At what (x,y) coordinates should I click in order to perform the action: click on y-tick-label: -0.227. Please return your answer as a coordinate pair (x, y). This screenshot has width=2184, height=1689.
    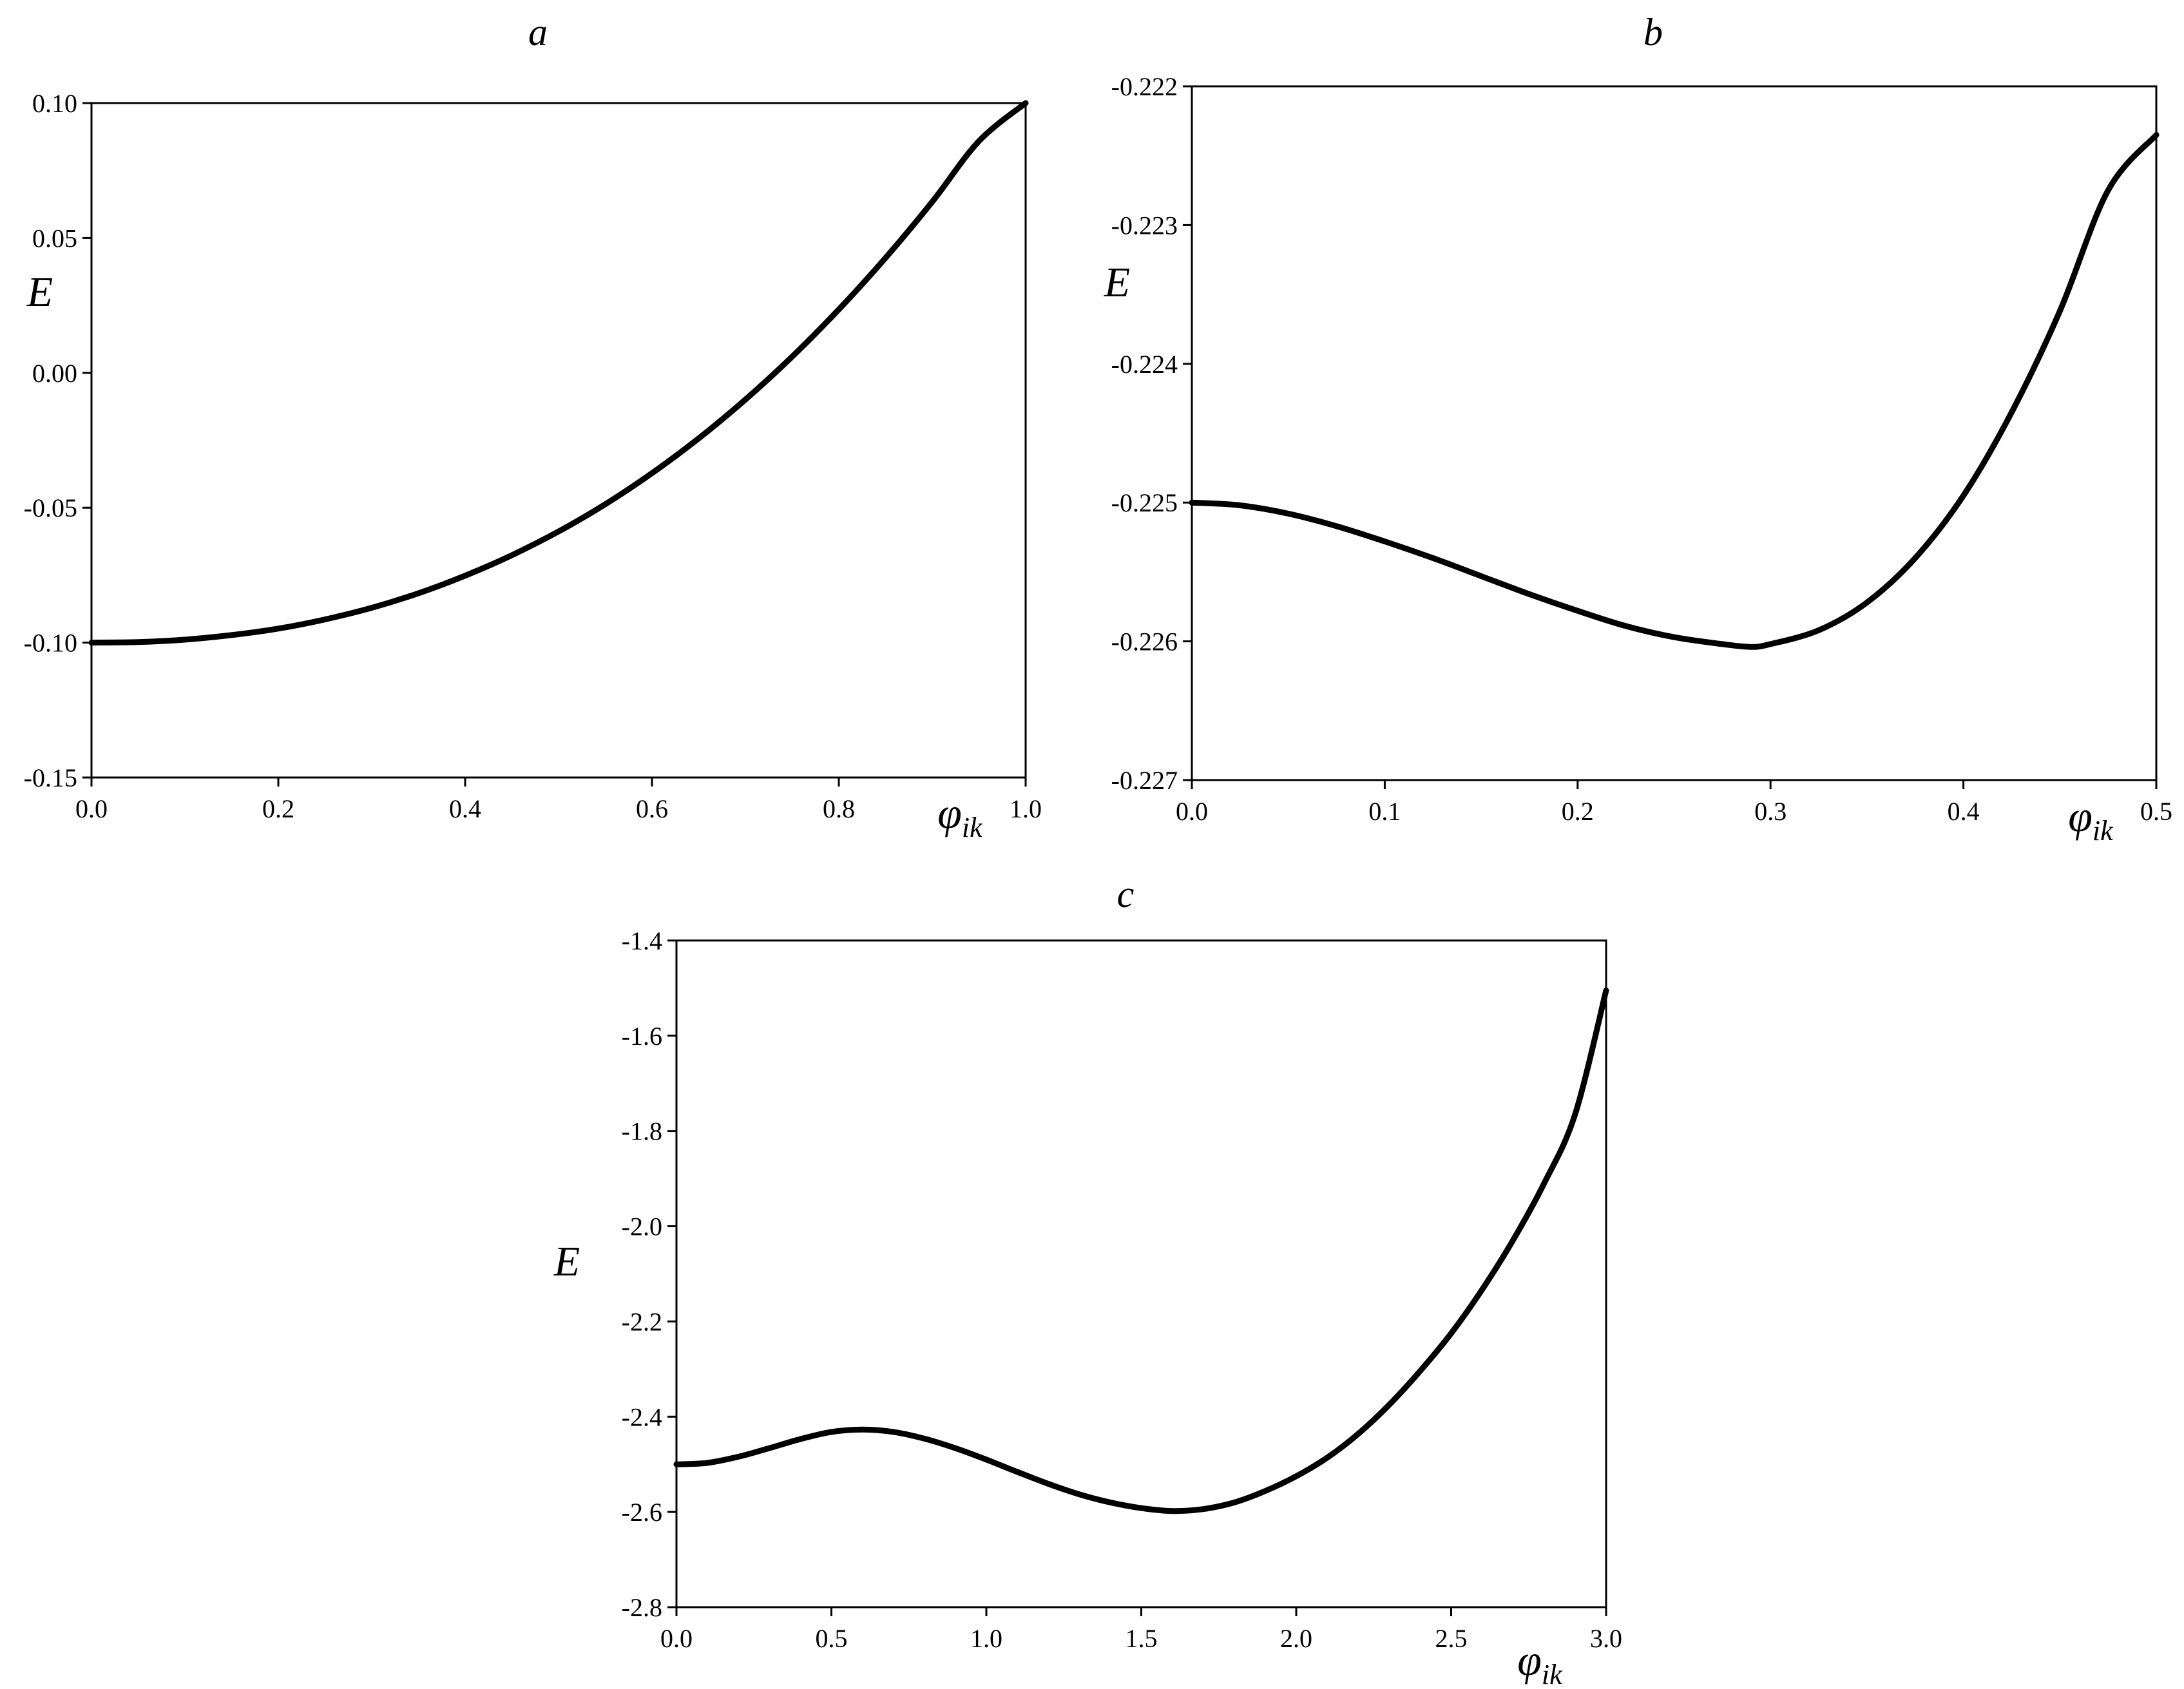
    Looking at the image, I should click on (1145, 780).